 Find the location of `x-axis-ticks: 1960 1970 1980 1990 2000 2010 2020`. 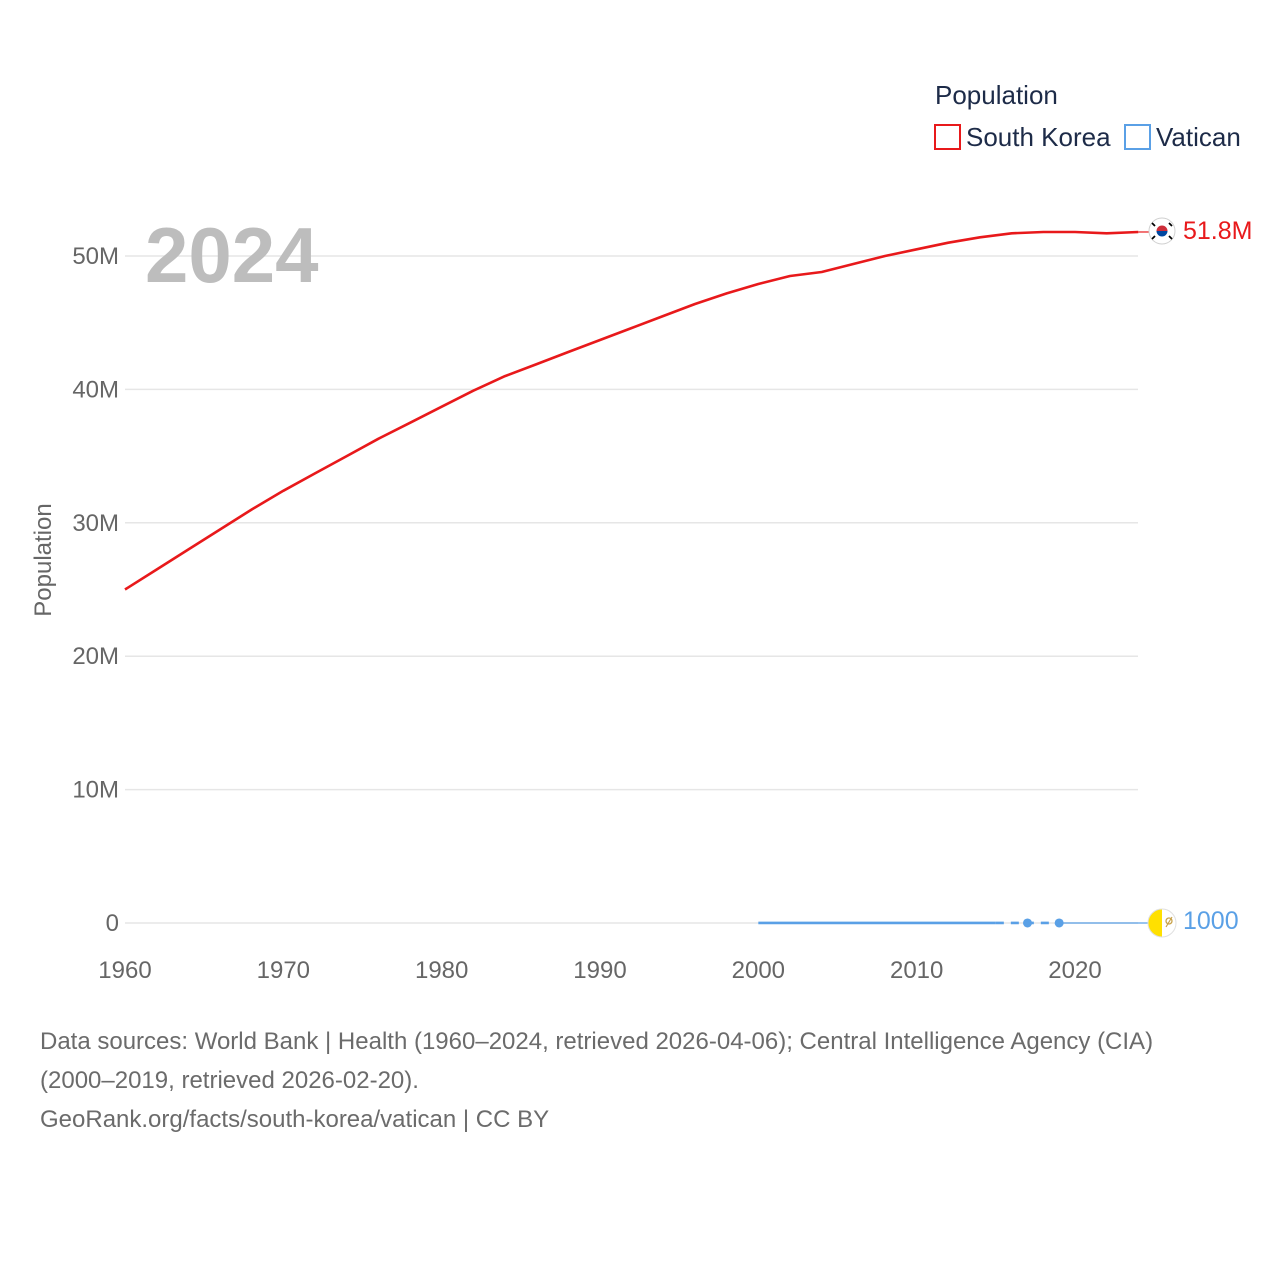

x-axis-ticks: 1960 1970 1980 1990 2000 2010 2020 is located at coordinates (599, 970).